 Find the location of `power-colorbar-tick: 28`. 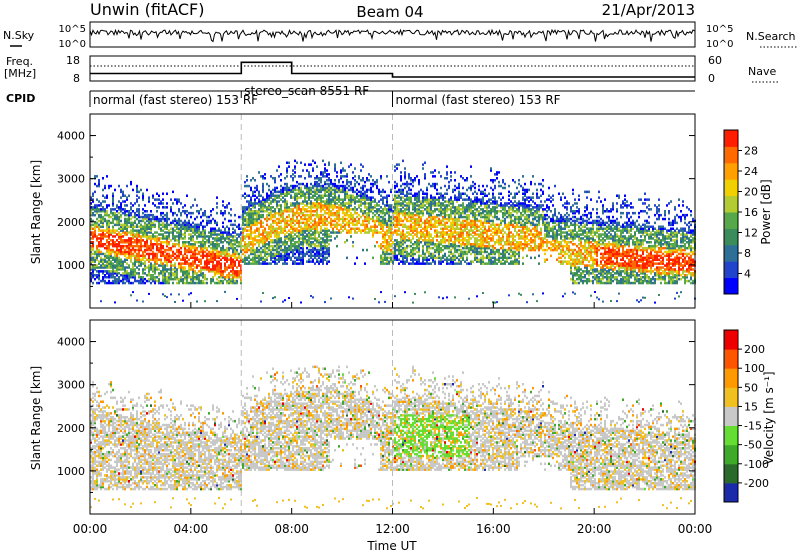

power-colorbar-tick: 28 is located at coordinates (751, 151).